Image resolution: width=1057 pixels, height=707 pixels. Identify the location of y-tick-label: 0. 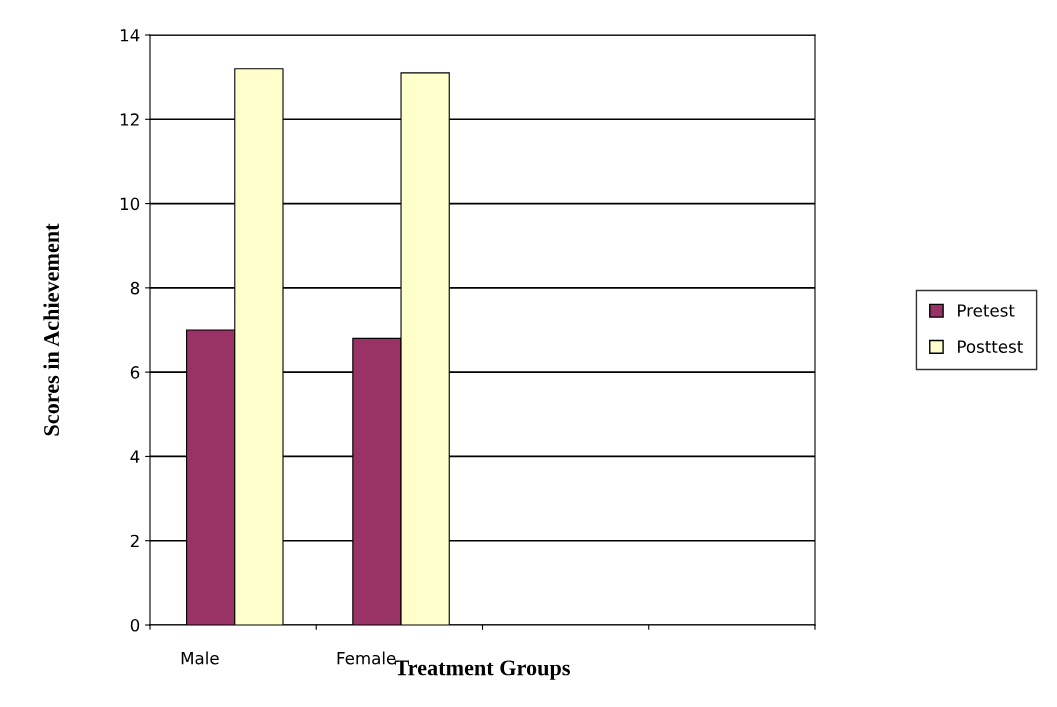
(135, 625).